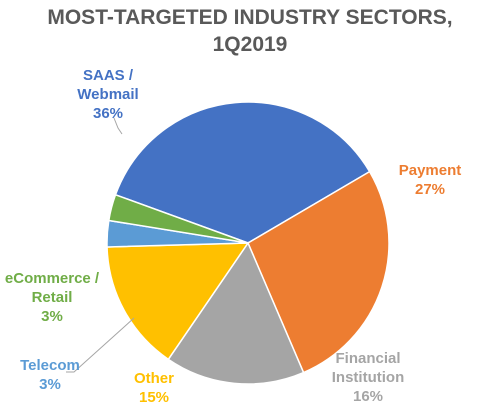 This screenshot has height=412, width=500. Describe the element at coordinates (154, 378) in the screenshot. I see `slice-name-other: Other` at that location.